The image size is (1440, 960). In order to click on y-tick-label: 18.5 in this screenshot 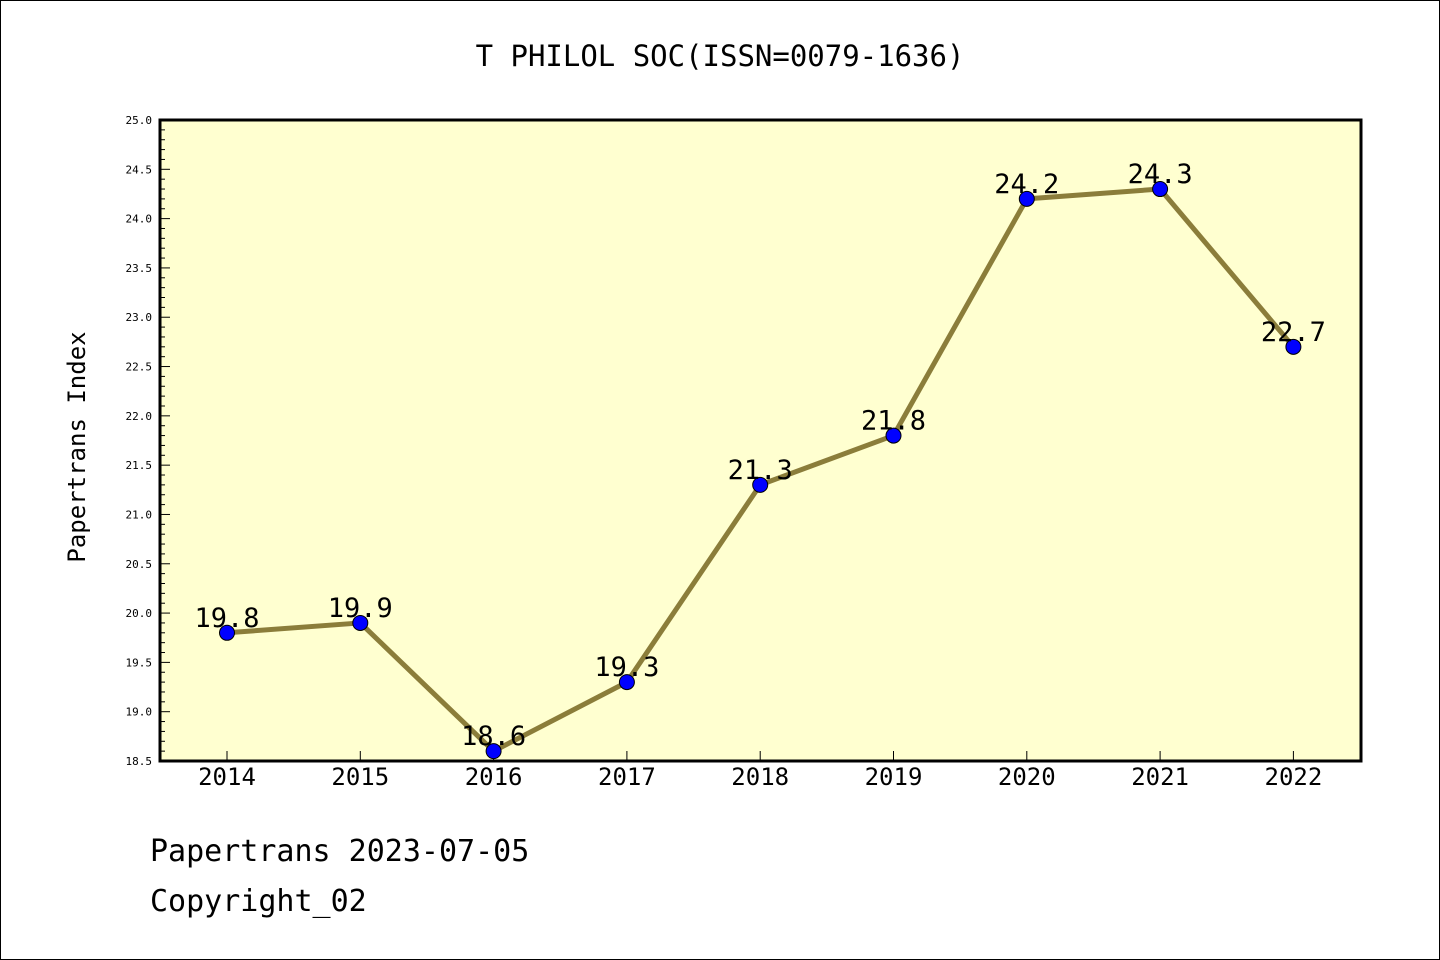, I will do `click(139, 761)`.